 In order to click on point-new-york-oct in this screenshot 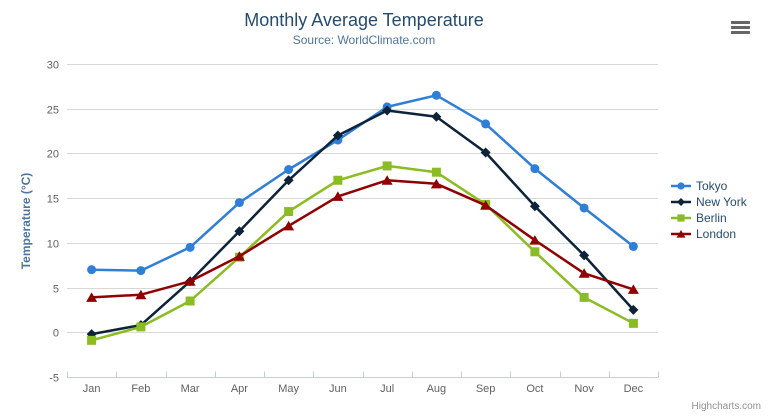, I will do `click(534, 206)`.